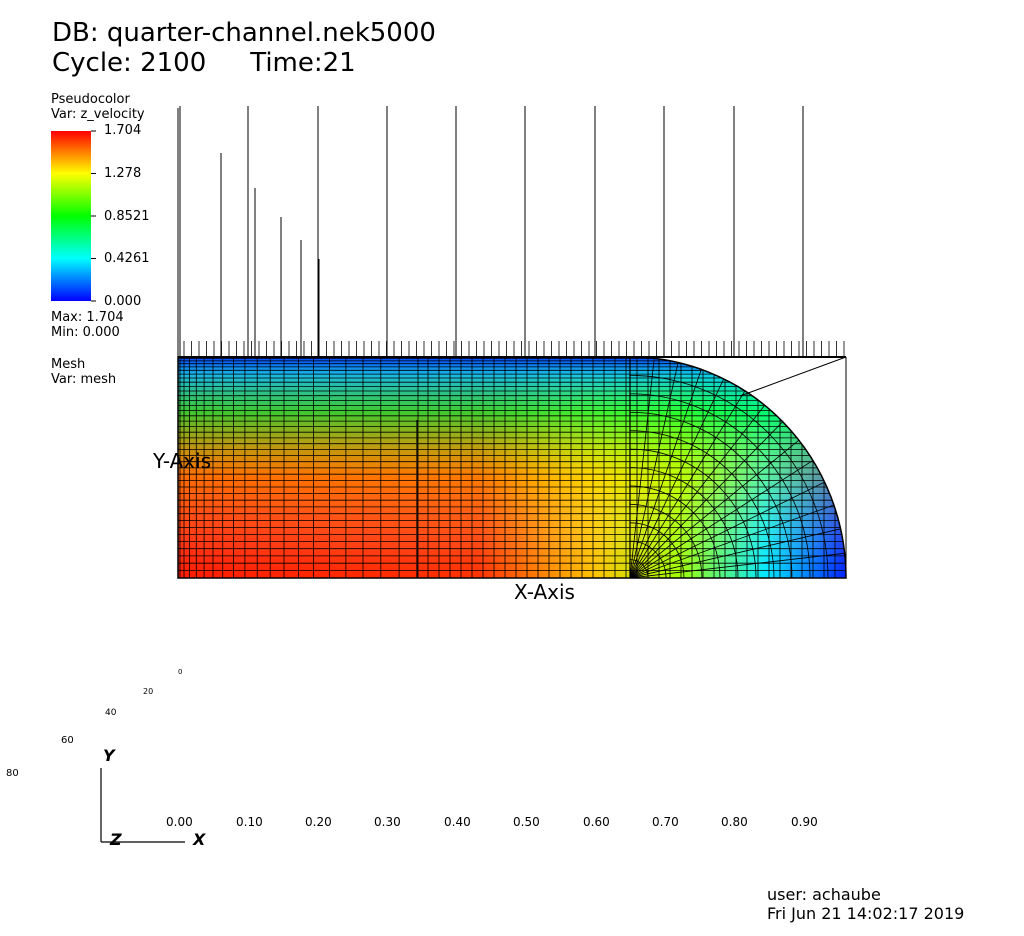  What do you see at coordinates (67, 740) in the screenshot?
I see `z-tick-label: 60` at bounding box center [67, 740].